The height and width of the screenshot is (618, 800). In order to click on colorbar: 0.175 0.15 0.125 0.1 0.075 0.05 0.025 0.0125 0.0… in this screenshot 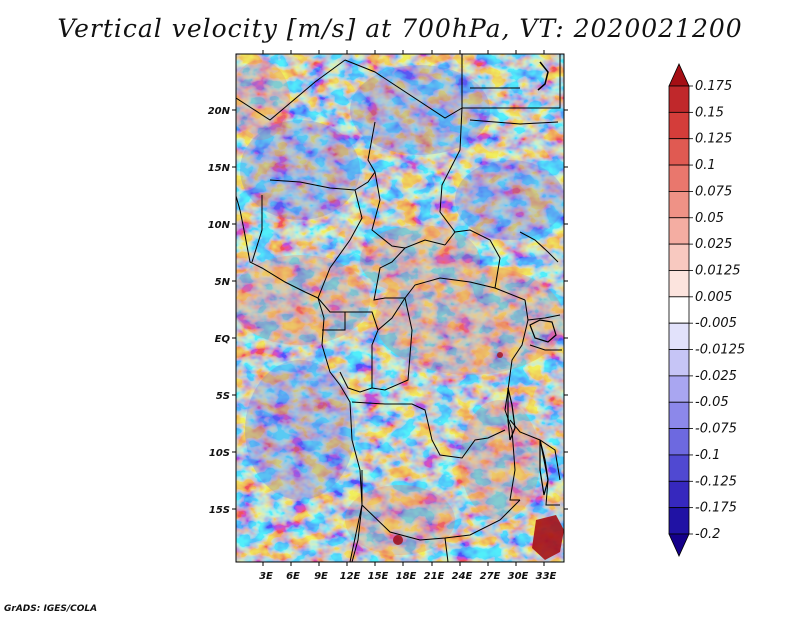, I will do `click(706, 310)`.